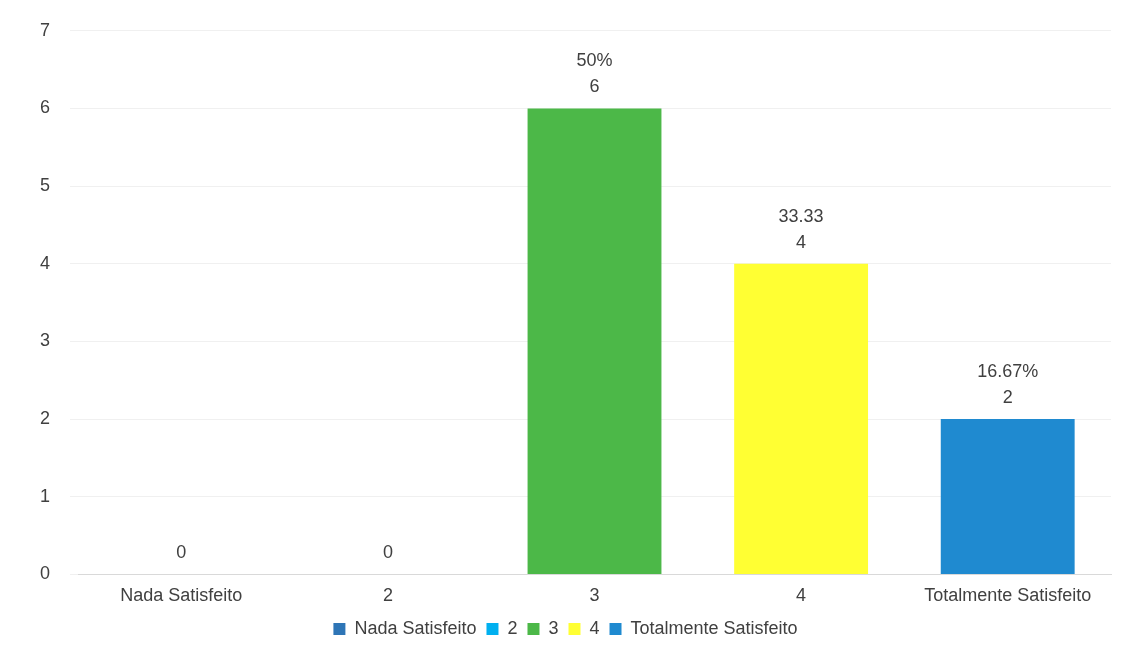 The height and width of the screenshot is (668, 1131). I want to click on y-tick-label: 2, so click(45, 418).